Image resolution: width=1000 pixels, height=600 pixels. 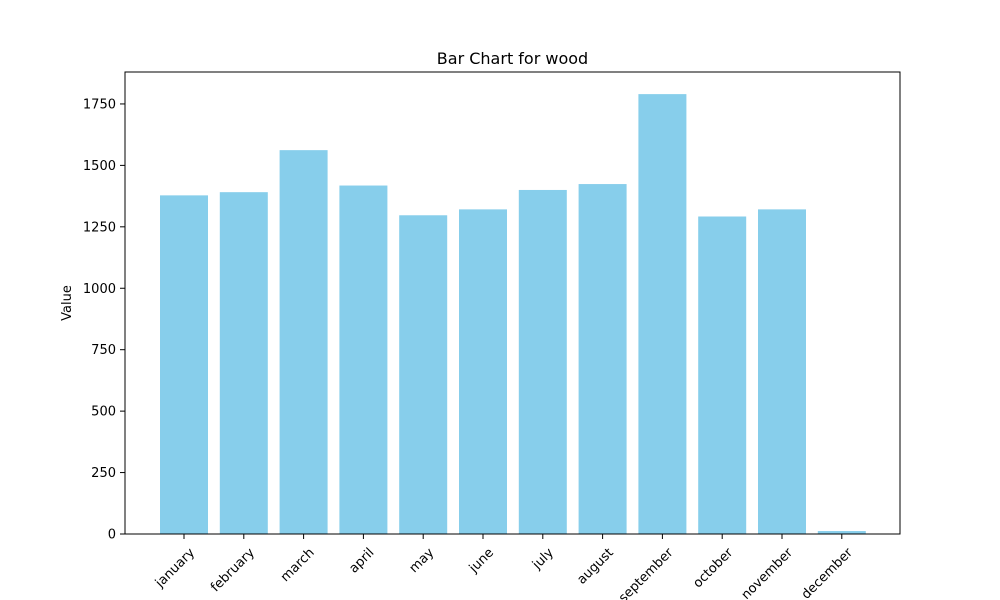 I want to click on bar-january, so click(x=184, y=364).